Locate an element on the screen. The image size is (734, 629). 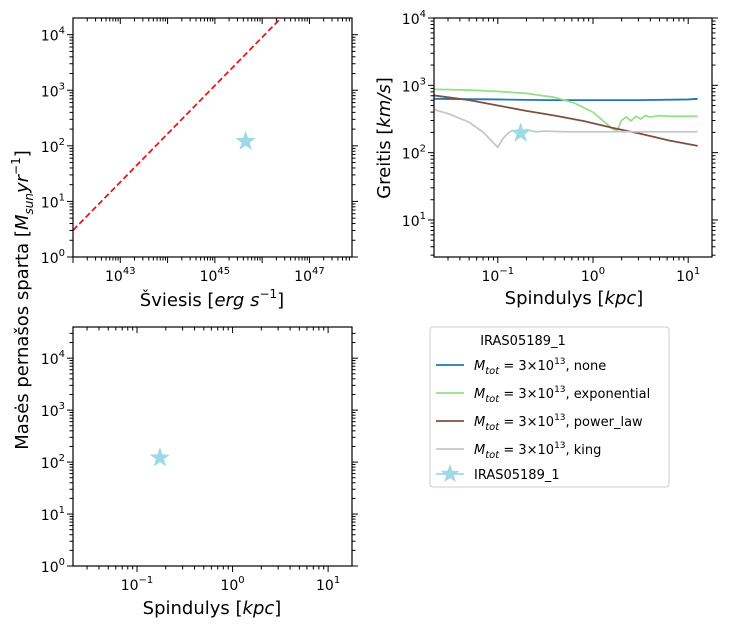
y-axis-label: Masės pernašos sparta [Msunyr−1] is located at coordinates (22, 300).